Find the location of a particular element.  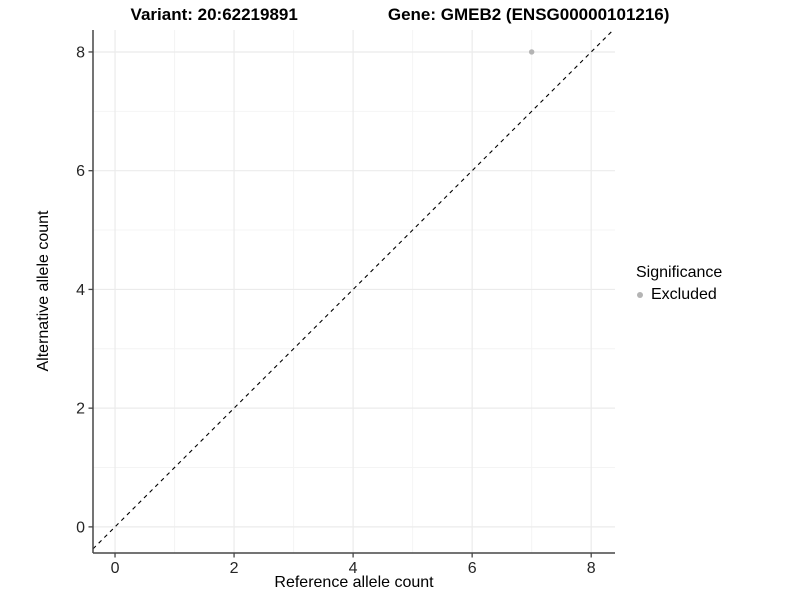

data-point is located at coordinates (531, 52).